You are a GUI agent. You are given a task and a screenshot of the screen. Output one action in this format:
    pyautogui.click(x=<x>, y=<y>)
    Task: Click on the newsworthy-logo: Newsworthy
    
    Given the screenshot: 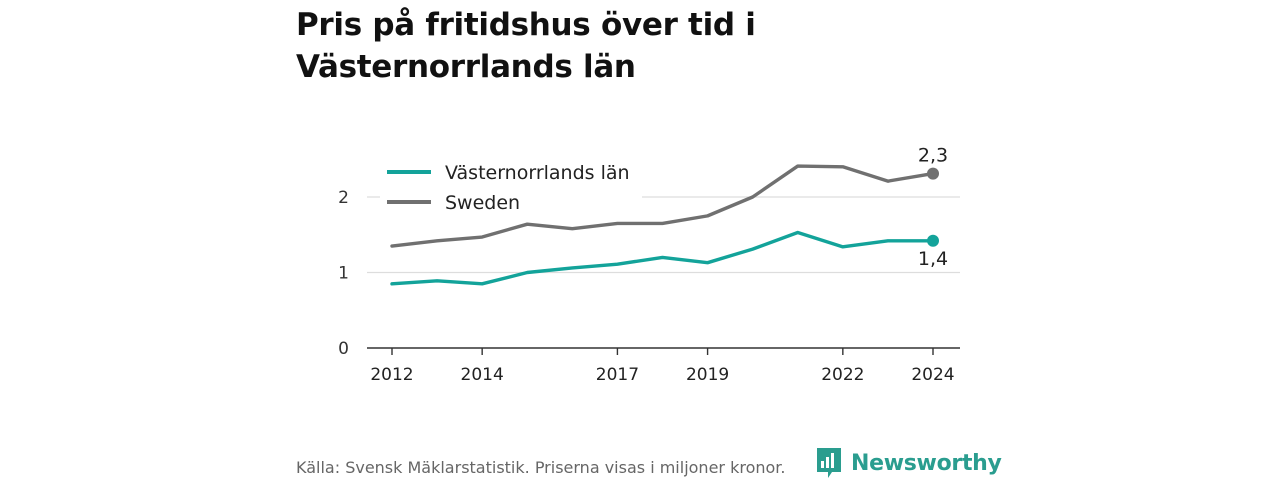 What is the action you would take?
    pyautogui.click(x=908, y=463)
    